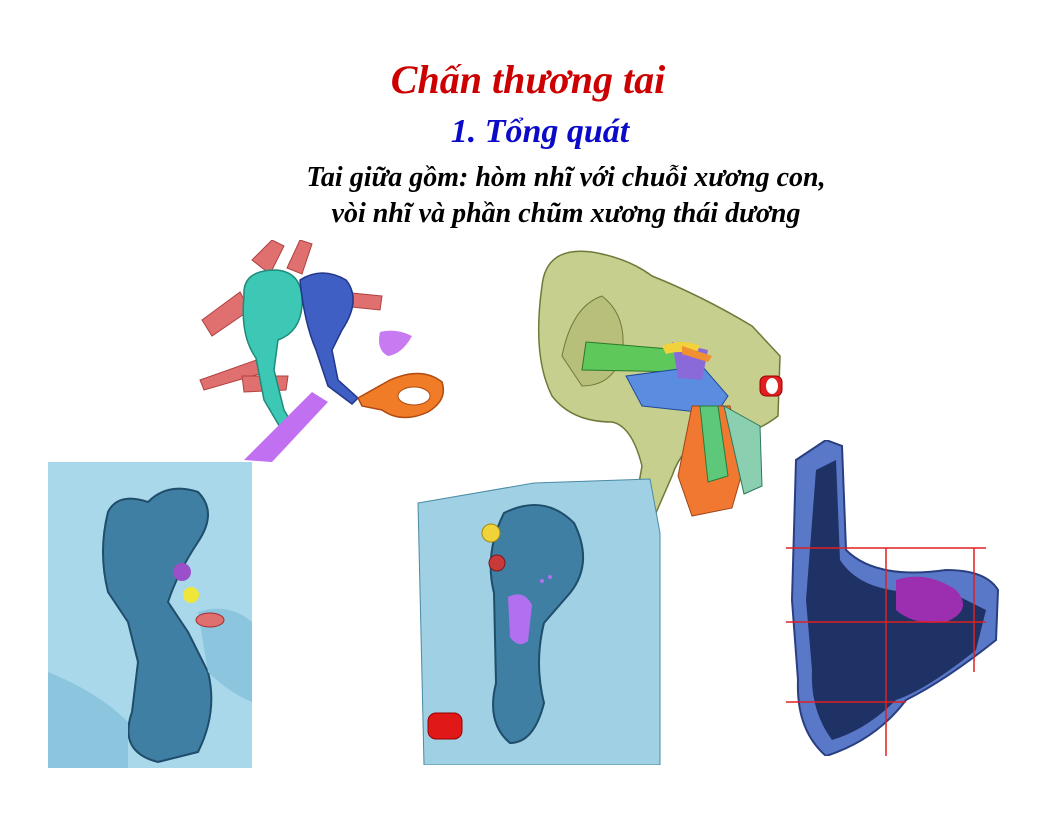 Image resolution: width=1056 pixels, height=816 pixels. What do you see at coordinates (322, 352) in the screenshot?
I see `ossicle-chain-illustration` at bounding box center [322, 352].